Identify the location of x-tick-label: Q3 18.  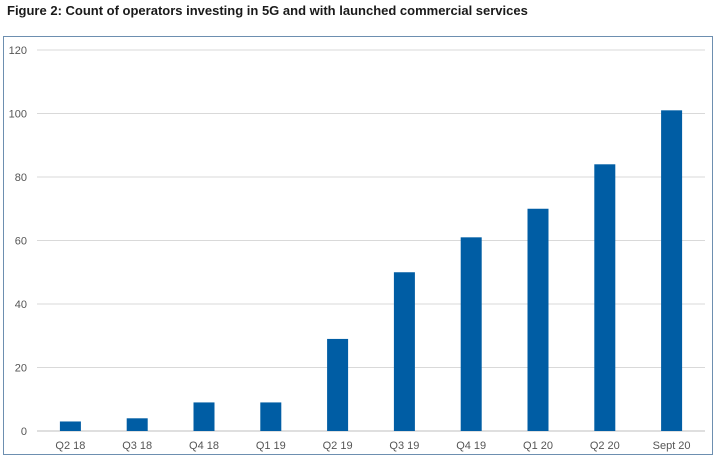
(137, 446).